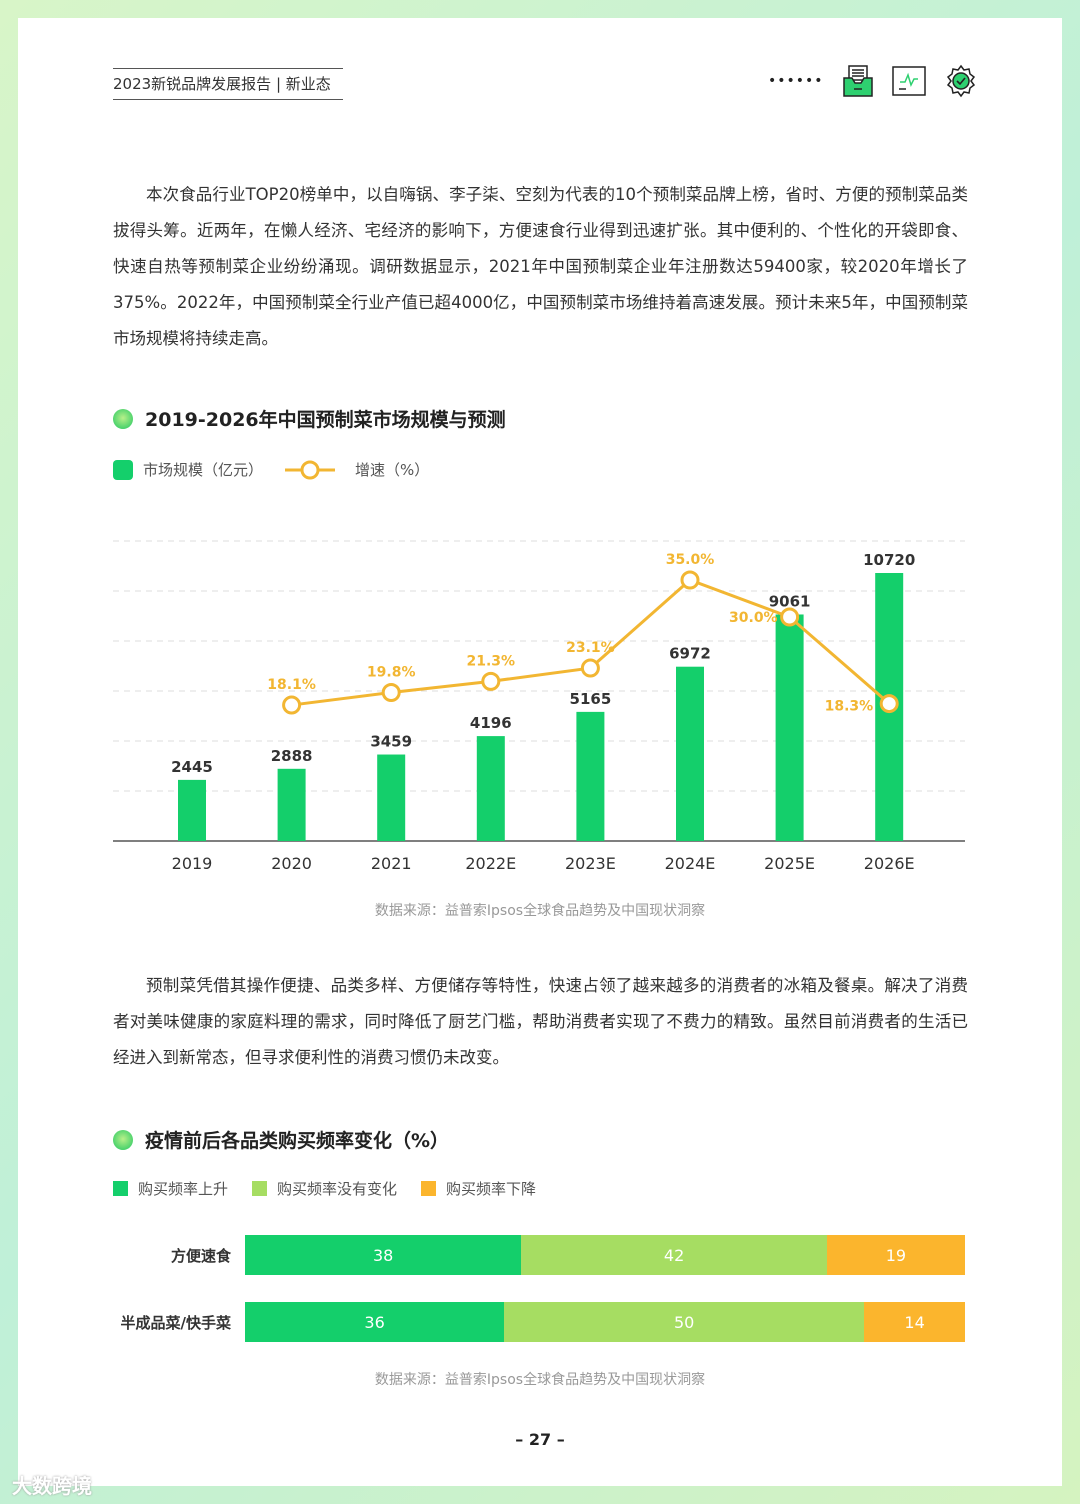  Describe the element at coordinates (271, 469) in the screenshot. I see `chart1-legend: 市场规模（亿元） 增速（%）` at that location.